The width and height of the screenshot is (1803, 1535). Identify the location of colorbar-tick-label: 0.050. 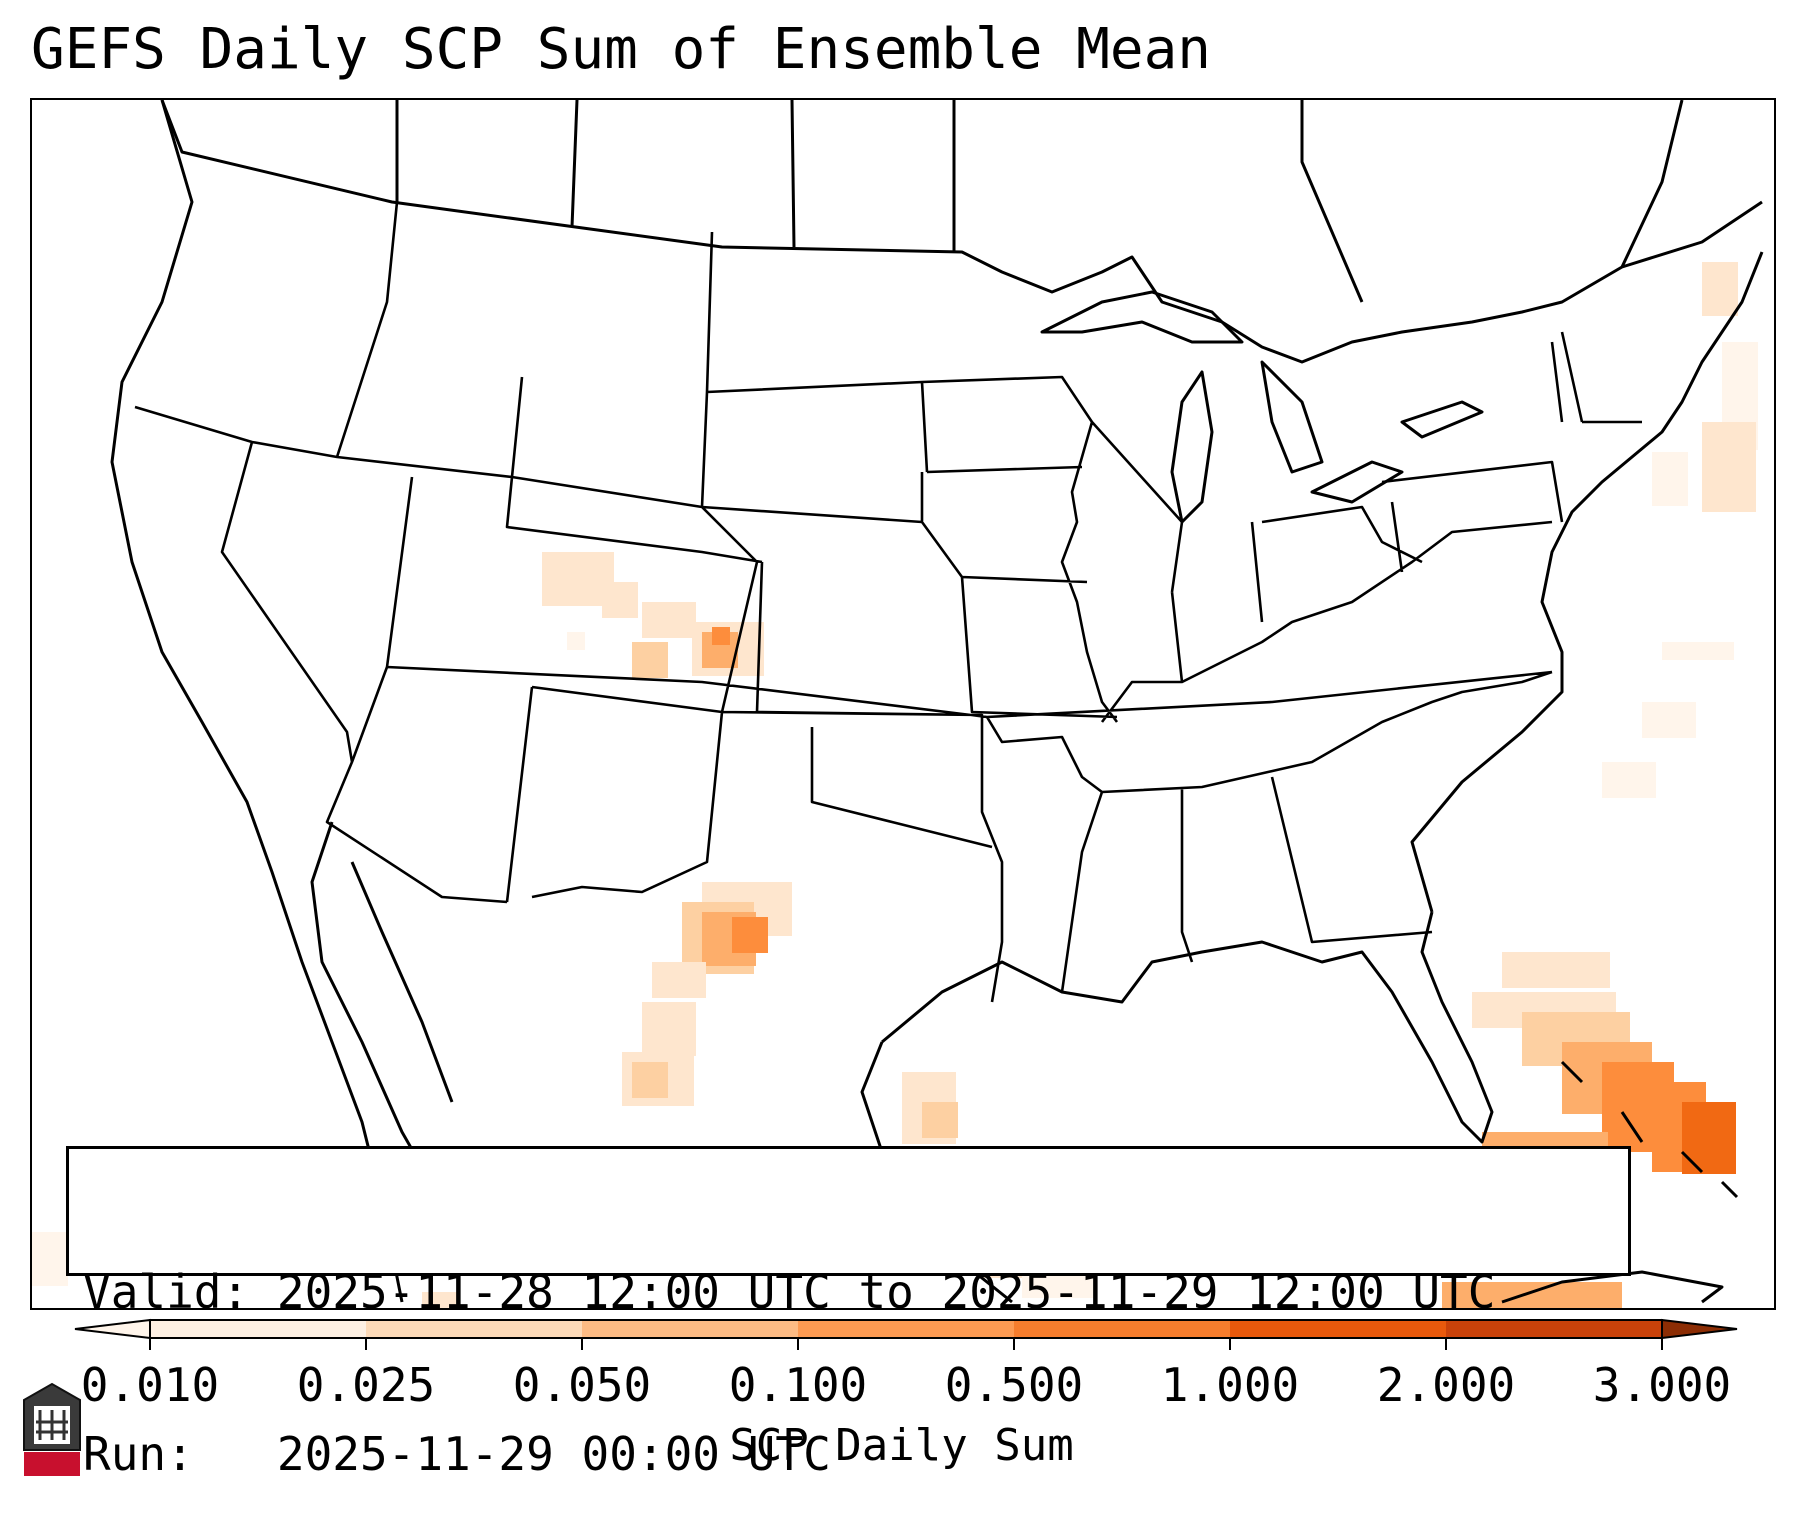
(582, 1385).